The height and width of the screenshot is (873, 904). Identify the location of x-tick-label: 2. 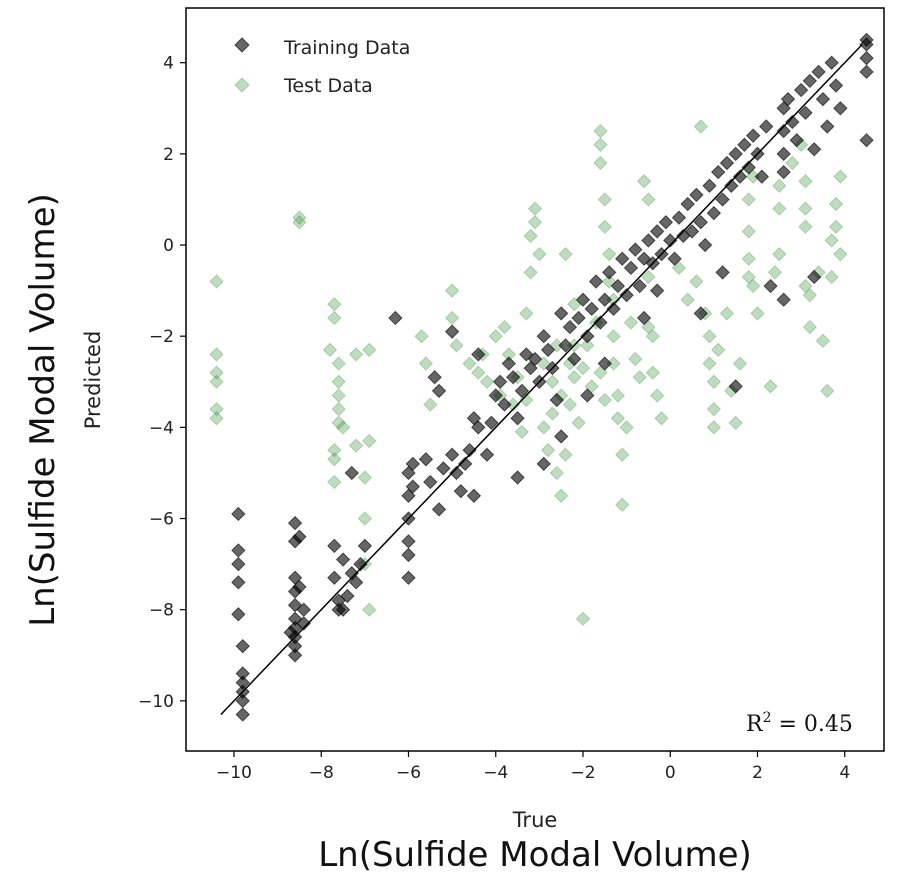
(757, 773).